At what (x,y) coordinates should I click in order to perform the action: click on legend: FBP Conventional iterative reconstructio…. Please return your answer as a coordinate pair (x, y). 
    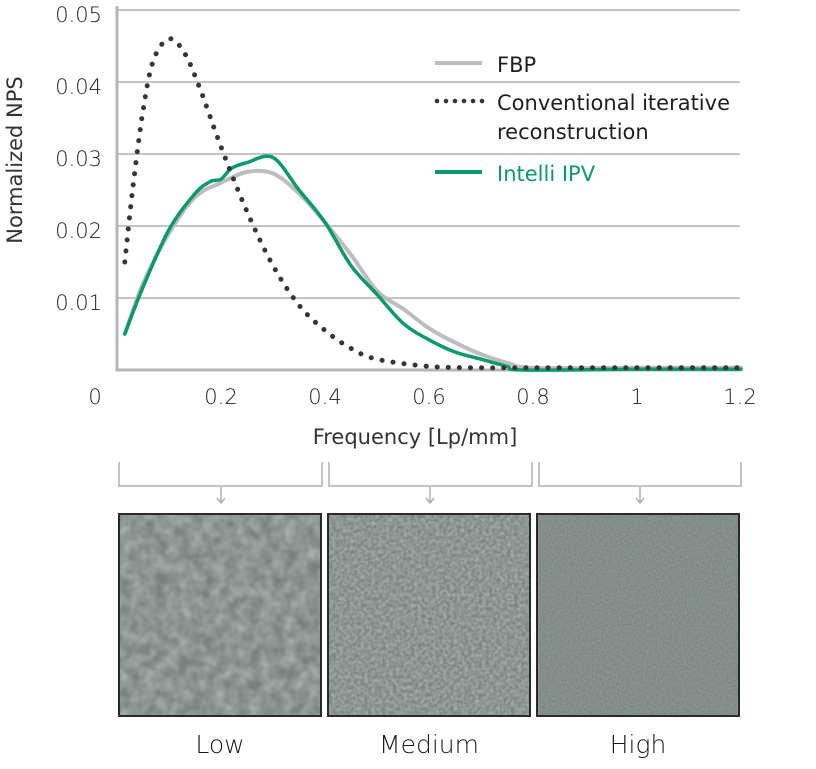
    Looking at the image, I should click on (618, 117).